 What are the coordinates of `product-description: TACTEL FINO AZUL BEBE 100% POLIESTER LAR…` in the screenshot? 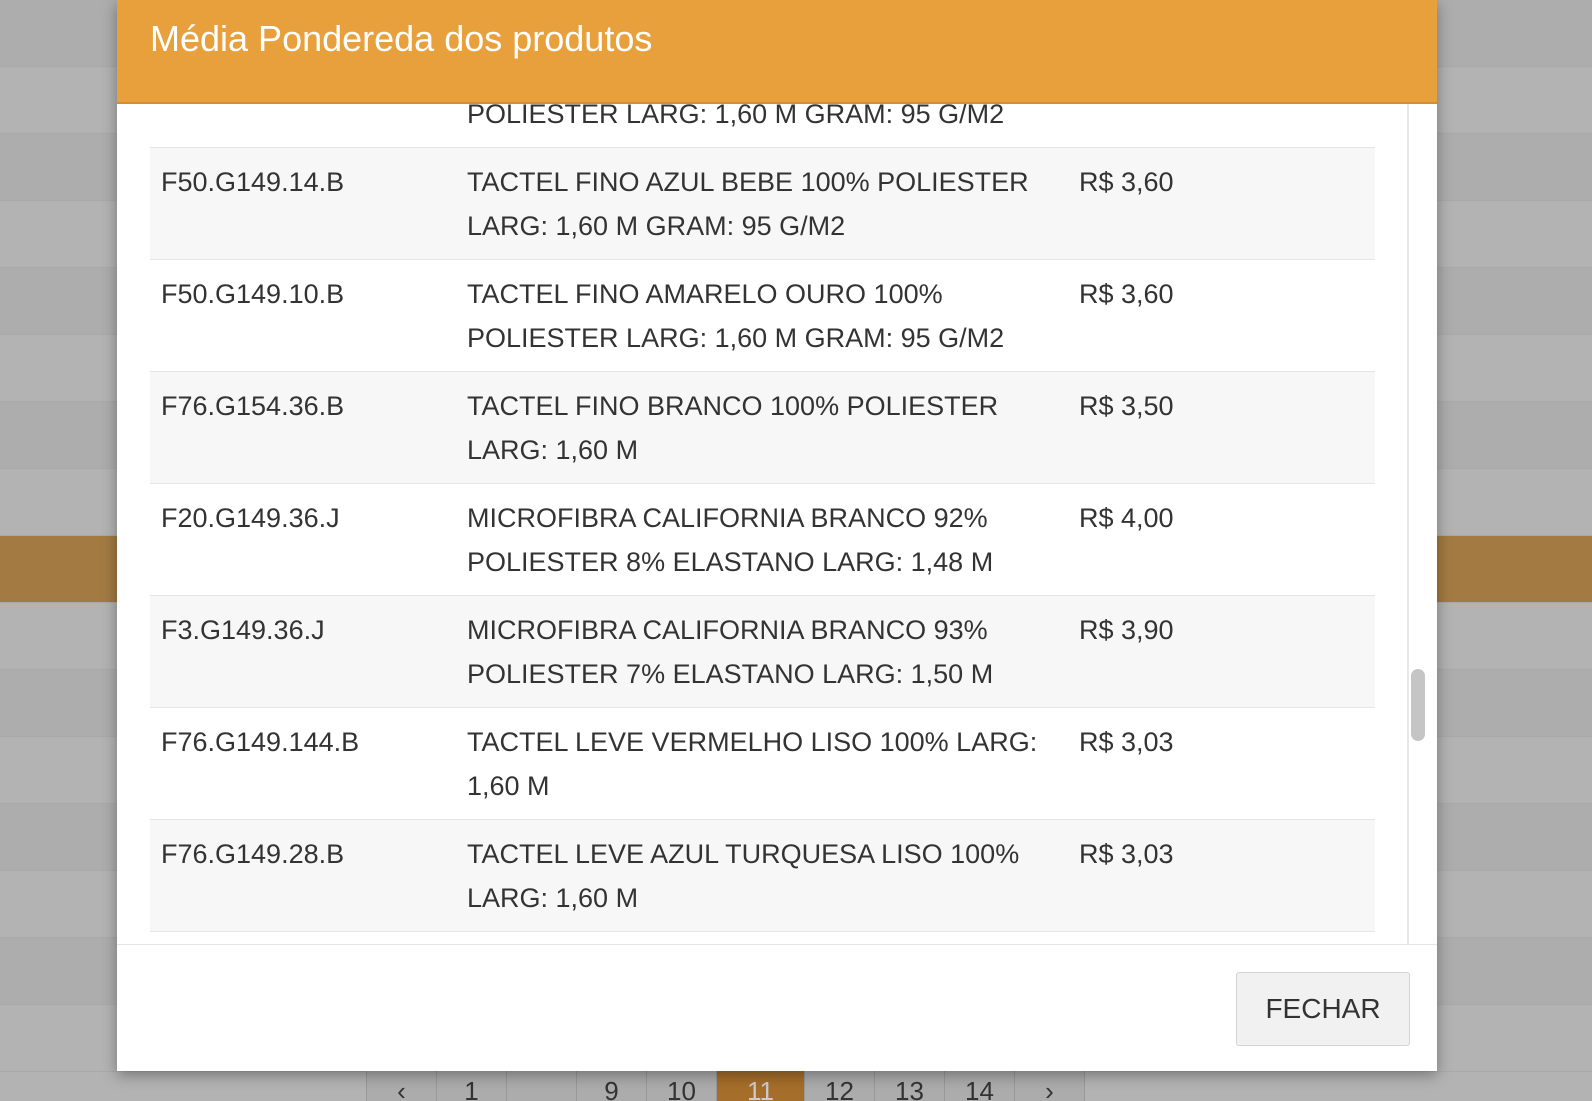 It's located at (748, 204).